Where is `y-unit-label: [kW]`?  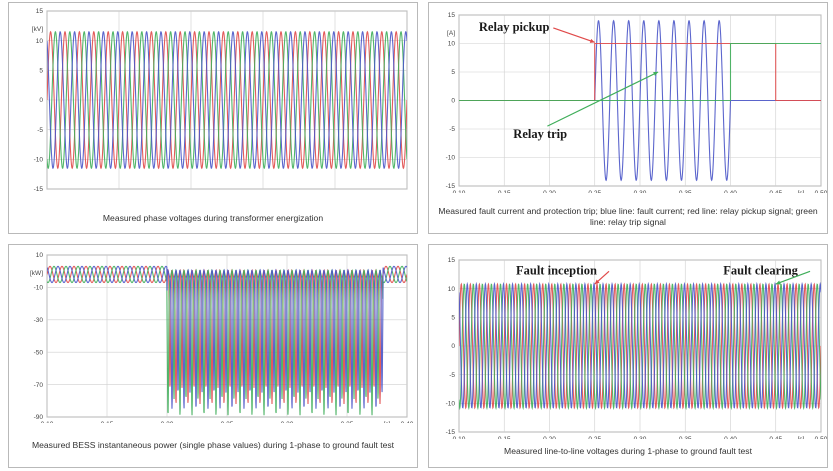 y-unit-label: [kW] is located at coordinates (36, 273).